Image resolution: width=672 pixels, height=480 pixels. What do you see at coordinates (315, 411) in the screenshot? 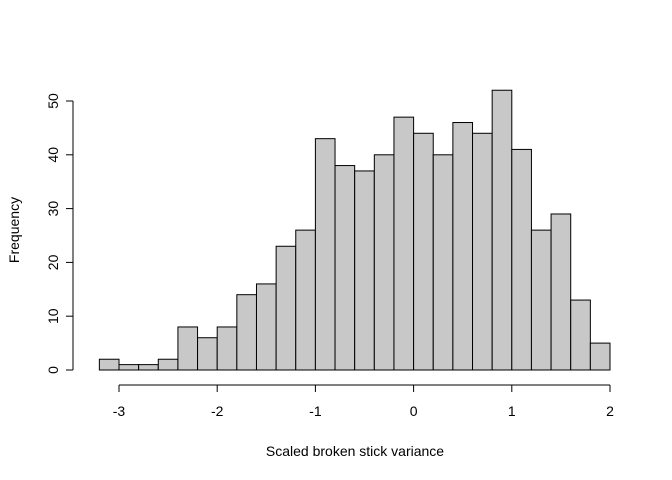
I see `x-tick-label: -1` at bounding box center [315, 411].